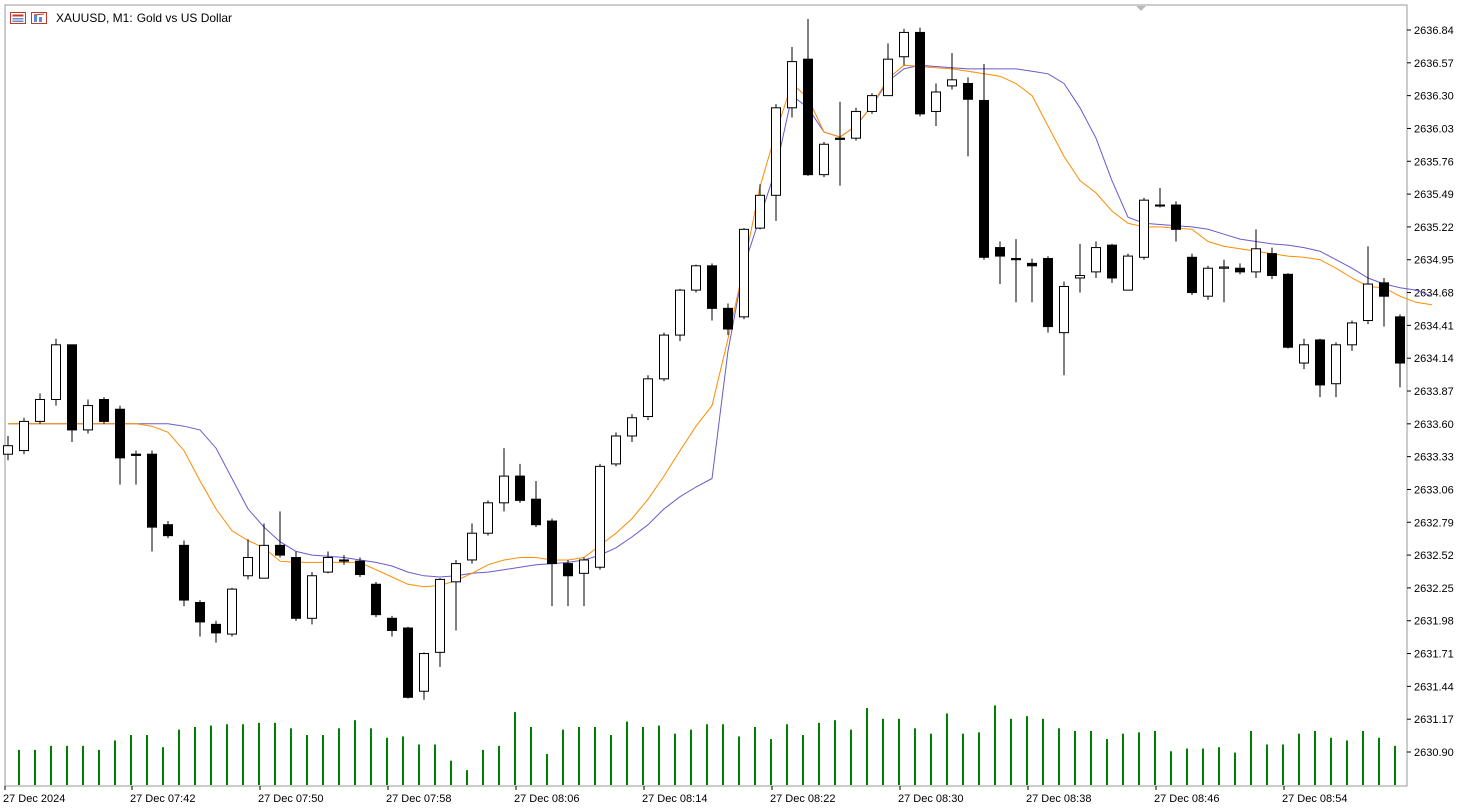 The width and height of the screenshot is (1483, 812). Describe the element at coordinates (162, 799) in the screenshot. I see `x-tick-label: 27 Dec 07:42` at that location.